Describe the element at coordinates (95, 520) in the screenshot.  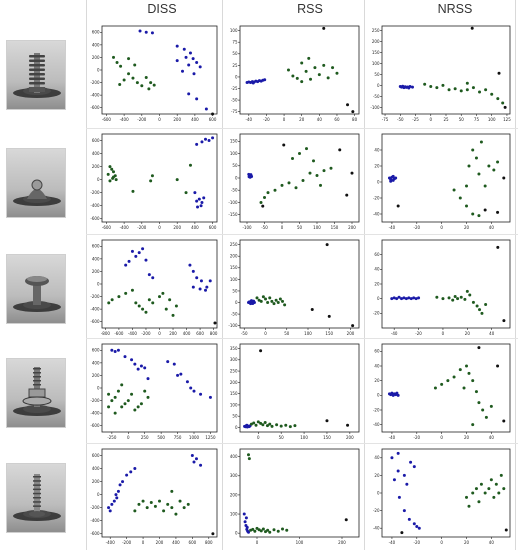
I see `y-tick-label: -400` at that location.